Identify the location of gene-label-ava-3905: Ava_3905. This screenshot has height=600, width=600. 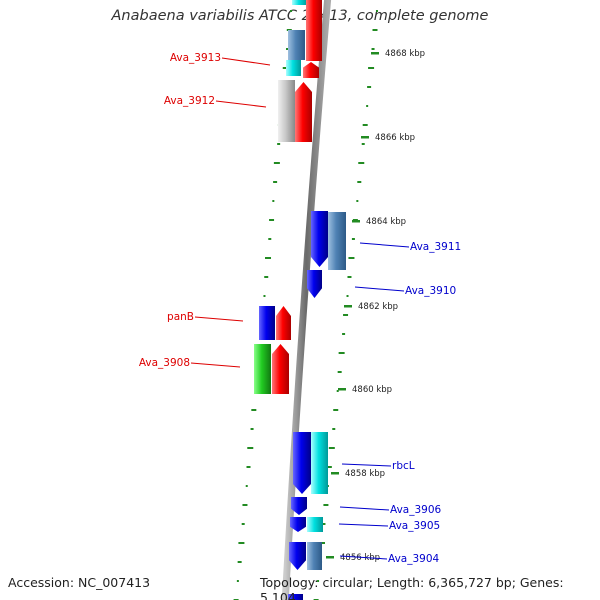
(414, 526).